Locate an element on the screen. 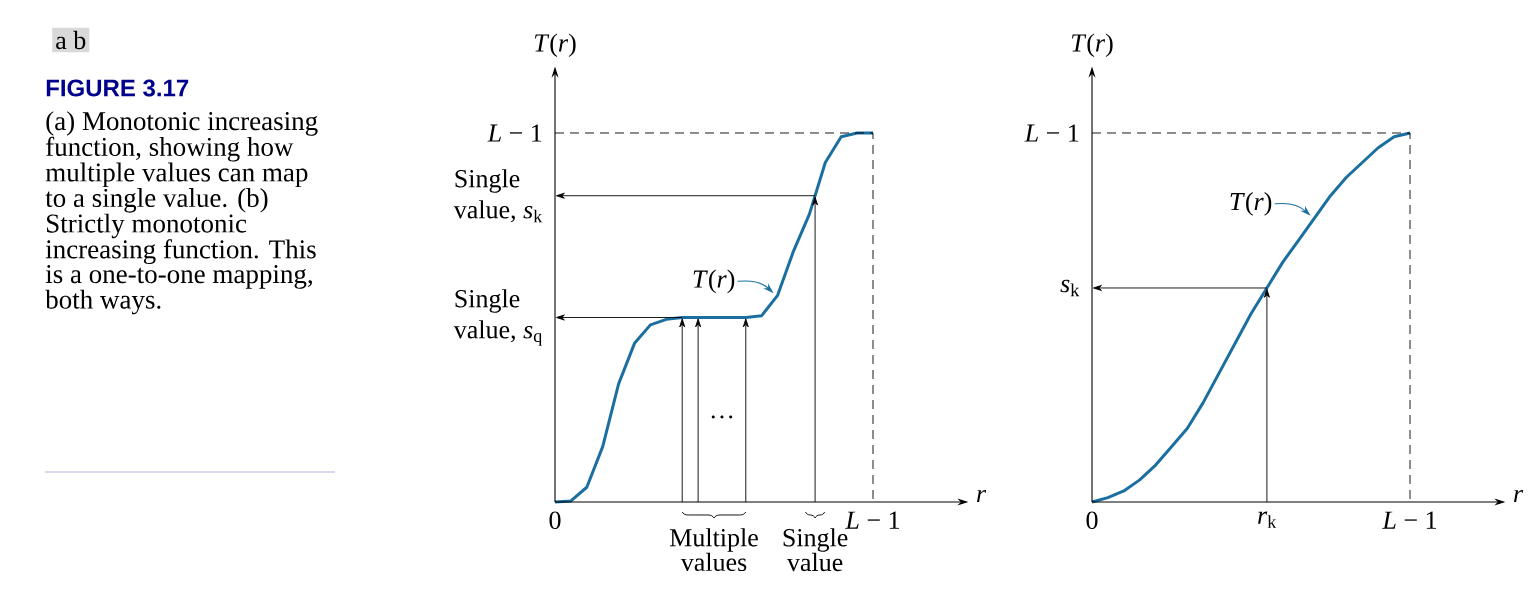 This screenshot has height=603, width=1538. text: Single value is located at coordinates (815, 550).